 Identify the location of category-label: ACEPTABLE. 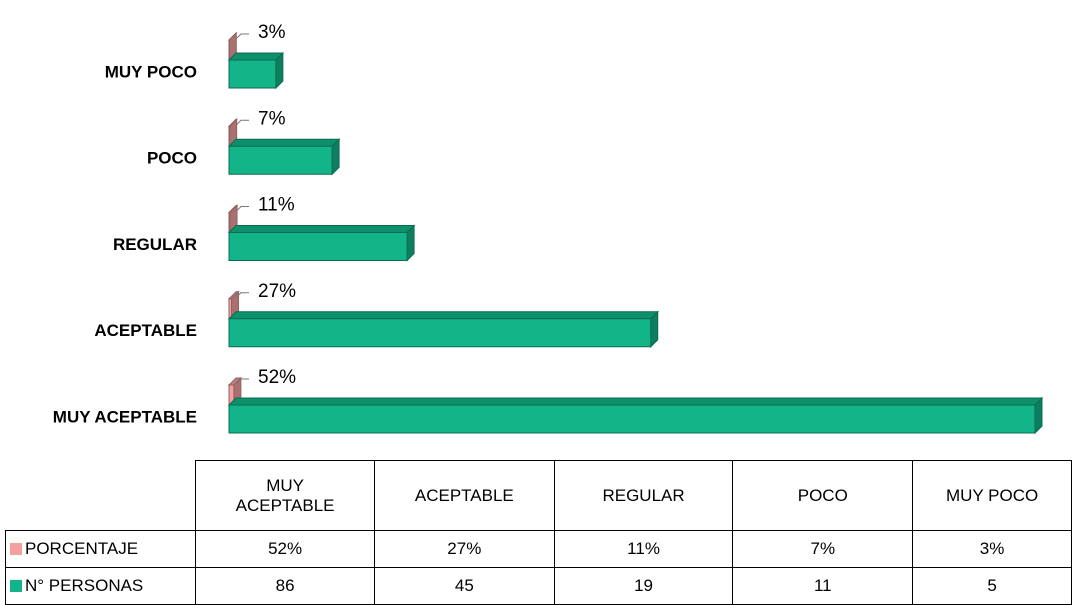
(145, 330).